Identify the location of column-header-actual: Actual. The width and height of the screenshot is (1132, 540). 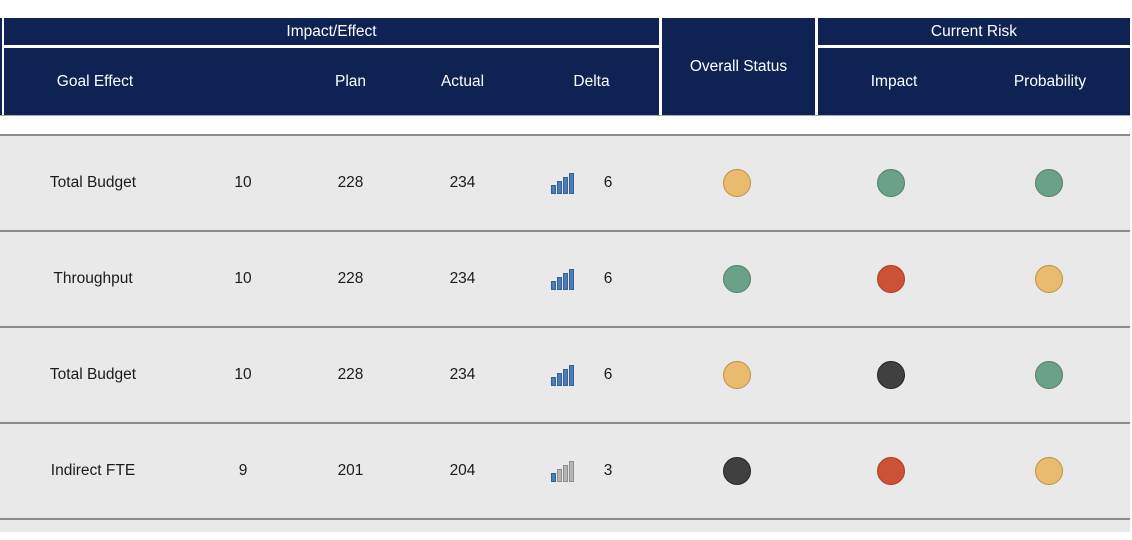
(462, 81).